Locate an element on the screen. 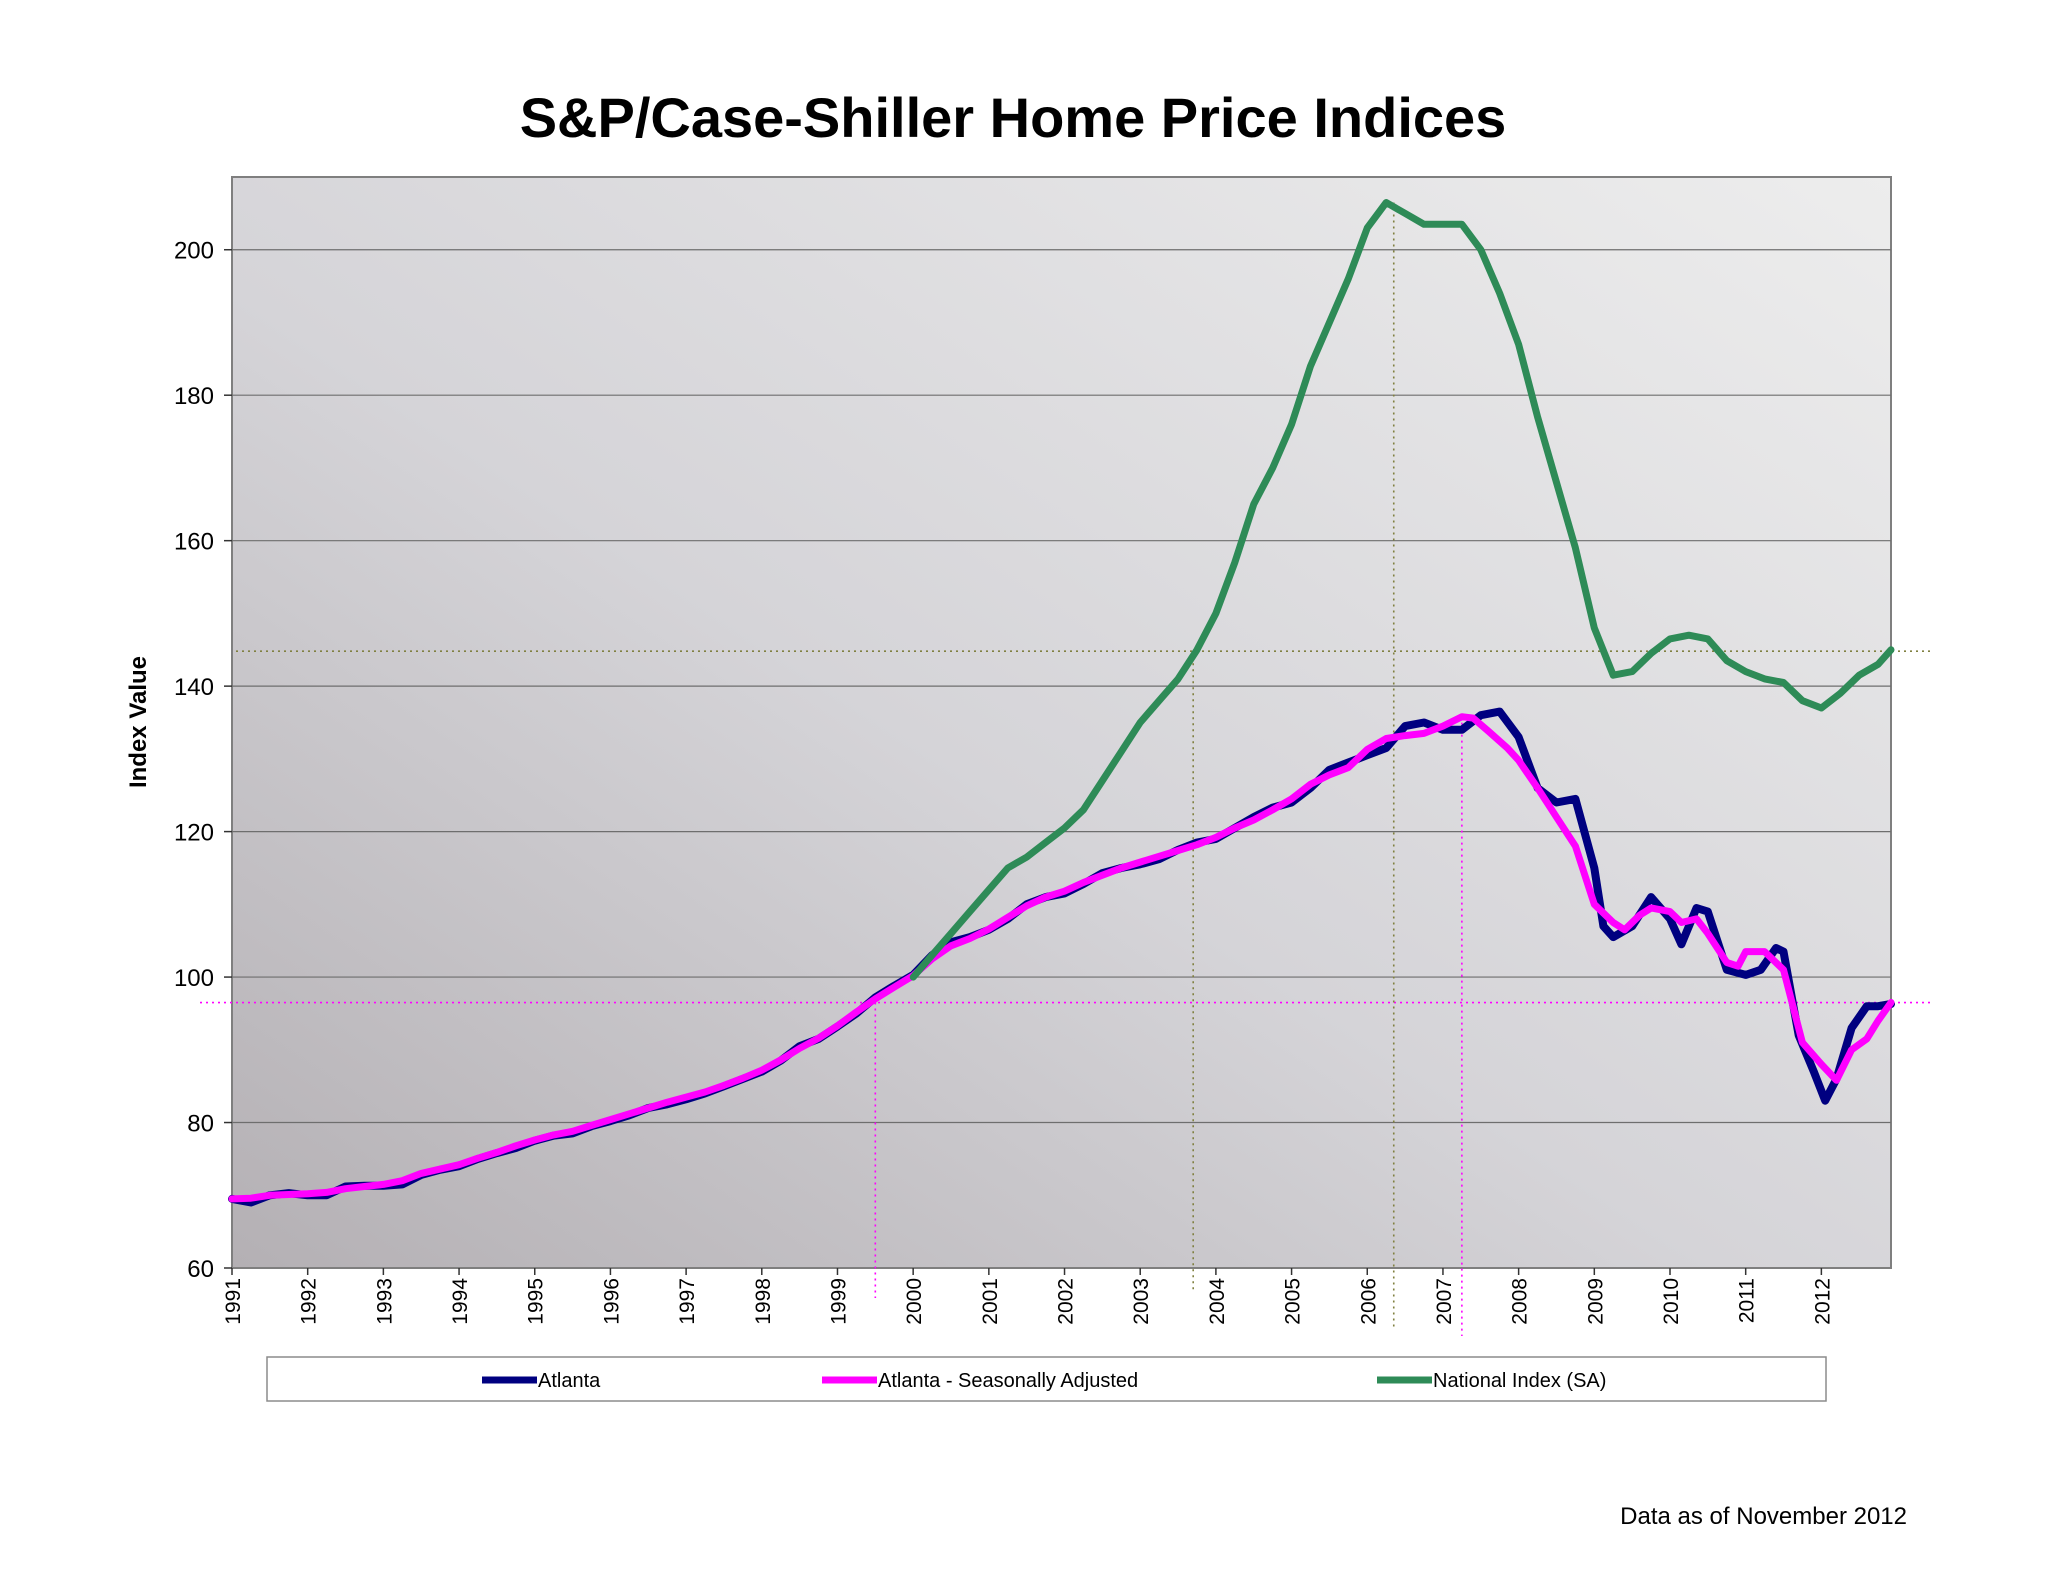 This screenshot has height=1582, width=2048. y-tick-label: 160 is located at coordinates (194, 542).